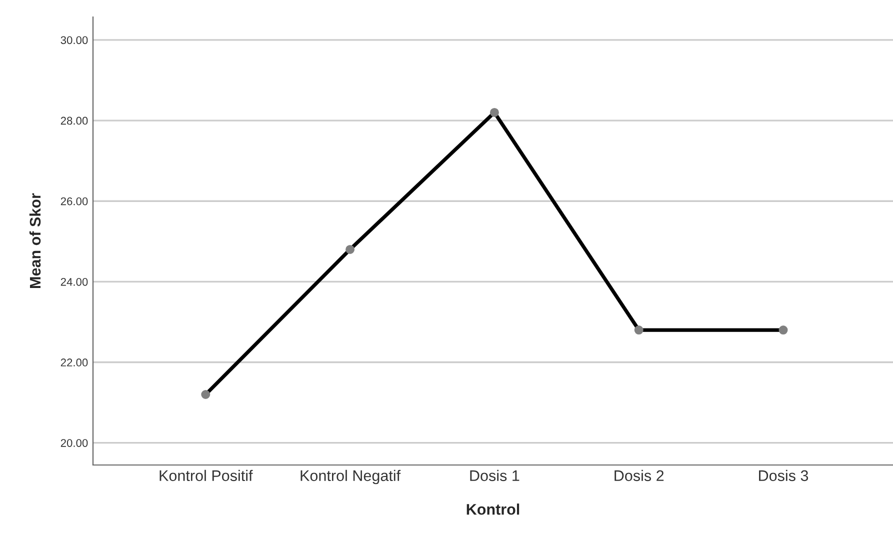 Image resolution: width=893 pixels, height=533 pixels. What do you see at coordinates (495, 476) in the screenshot?
I see `x-tick-label: Dosis 1` at bounding box center [495, 476].